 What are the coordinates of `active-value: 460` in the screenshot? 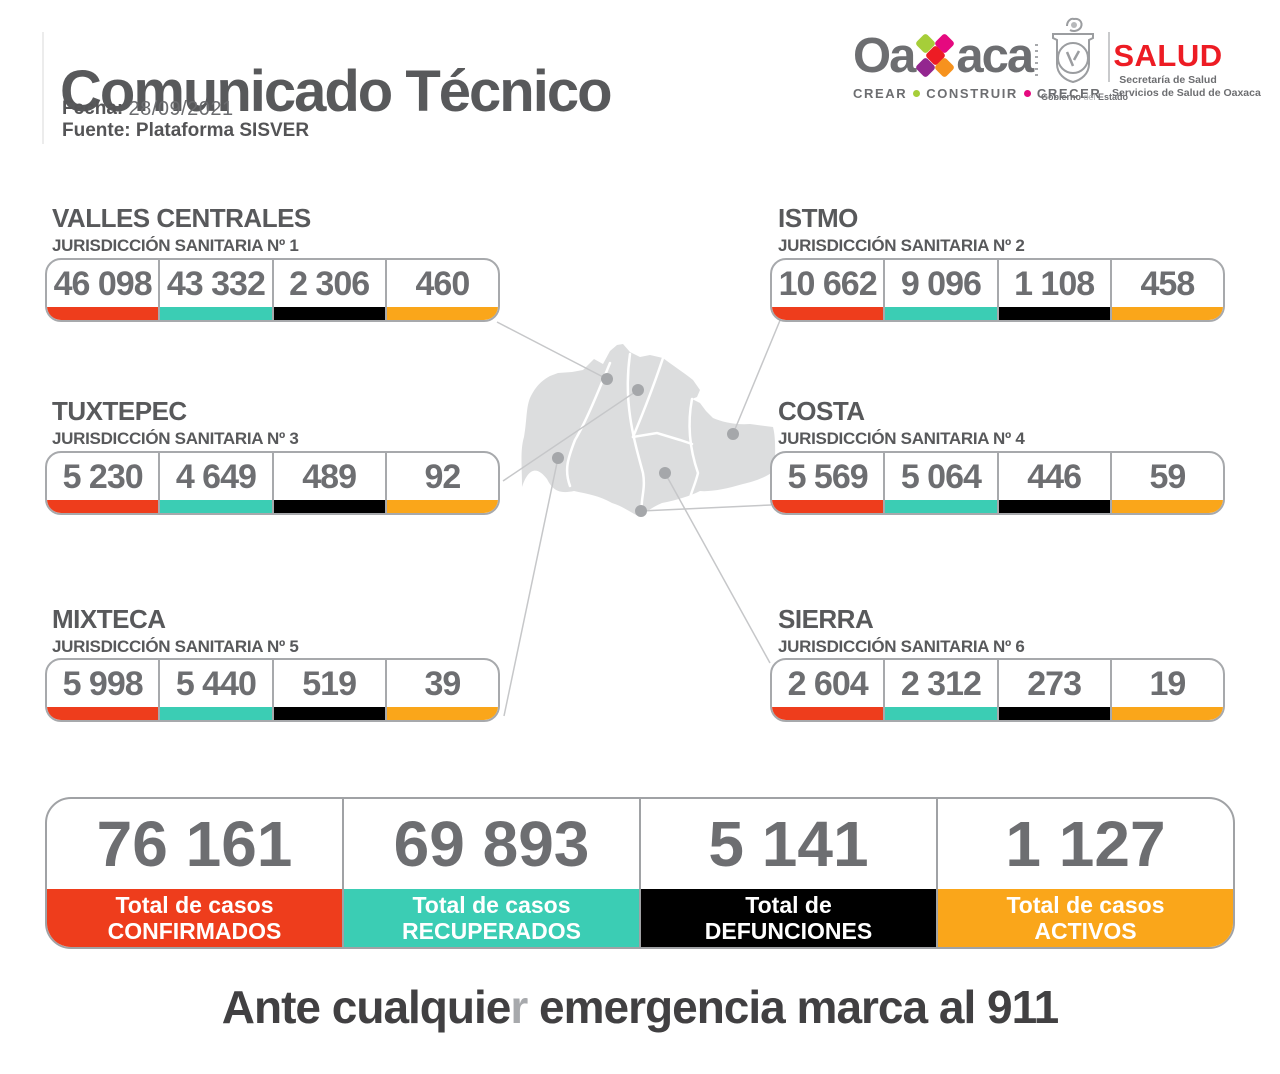 It's located at (443, 284).